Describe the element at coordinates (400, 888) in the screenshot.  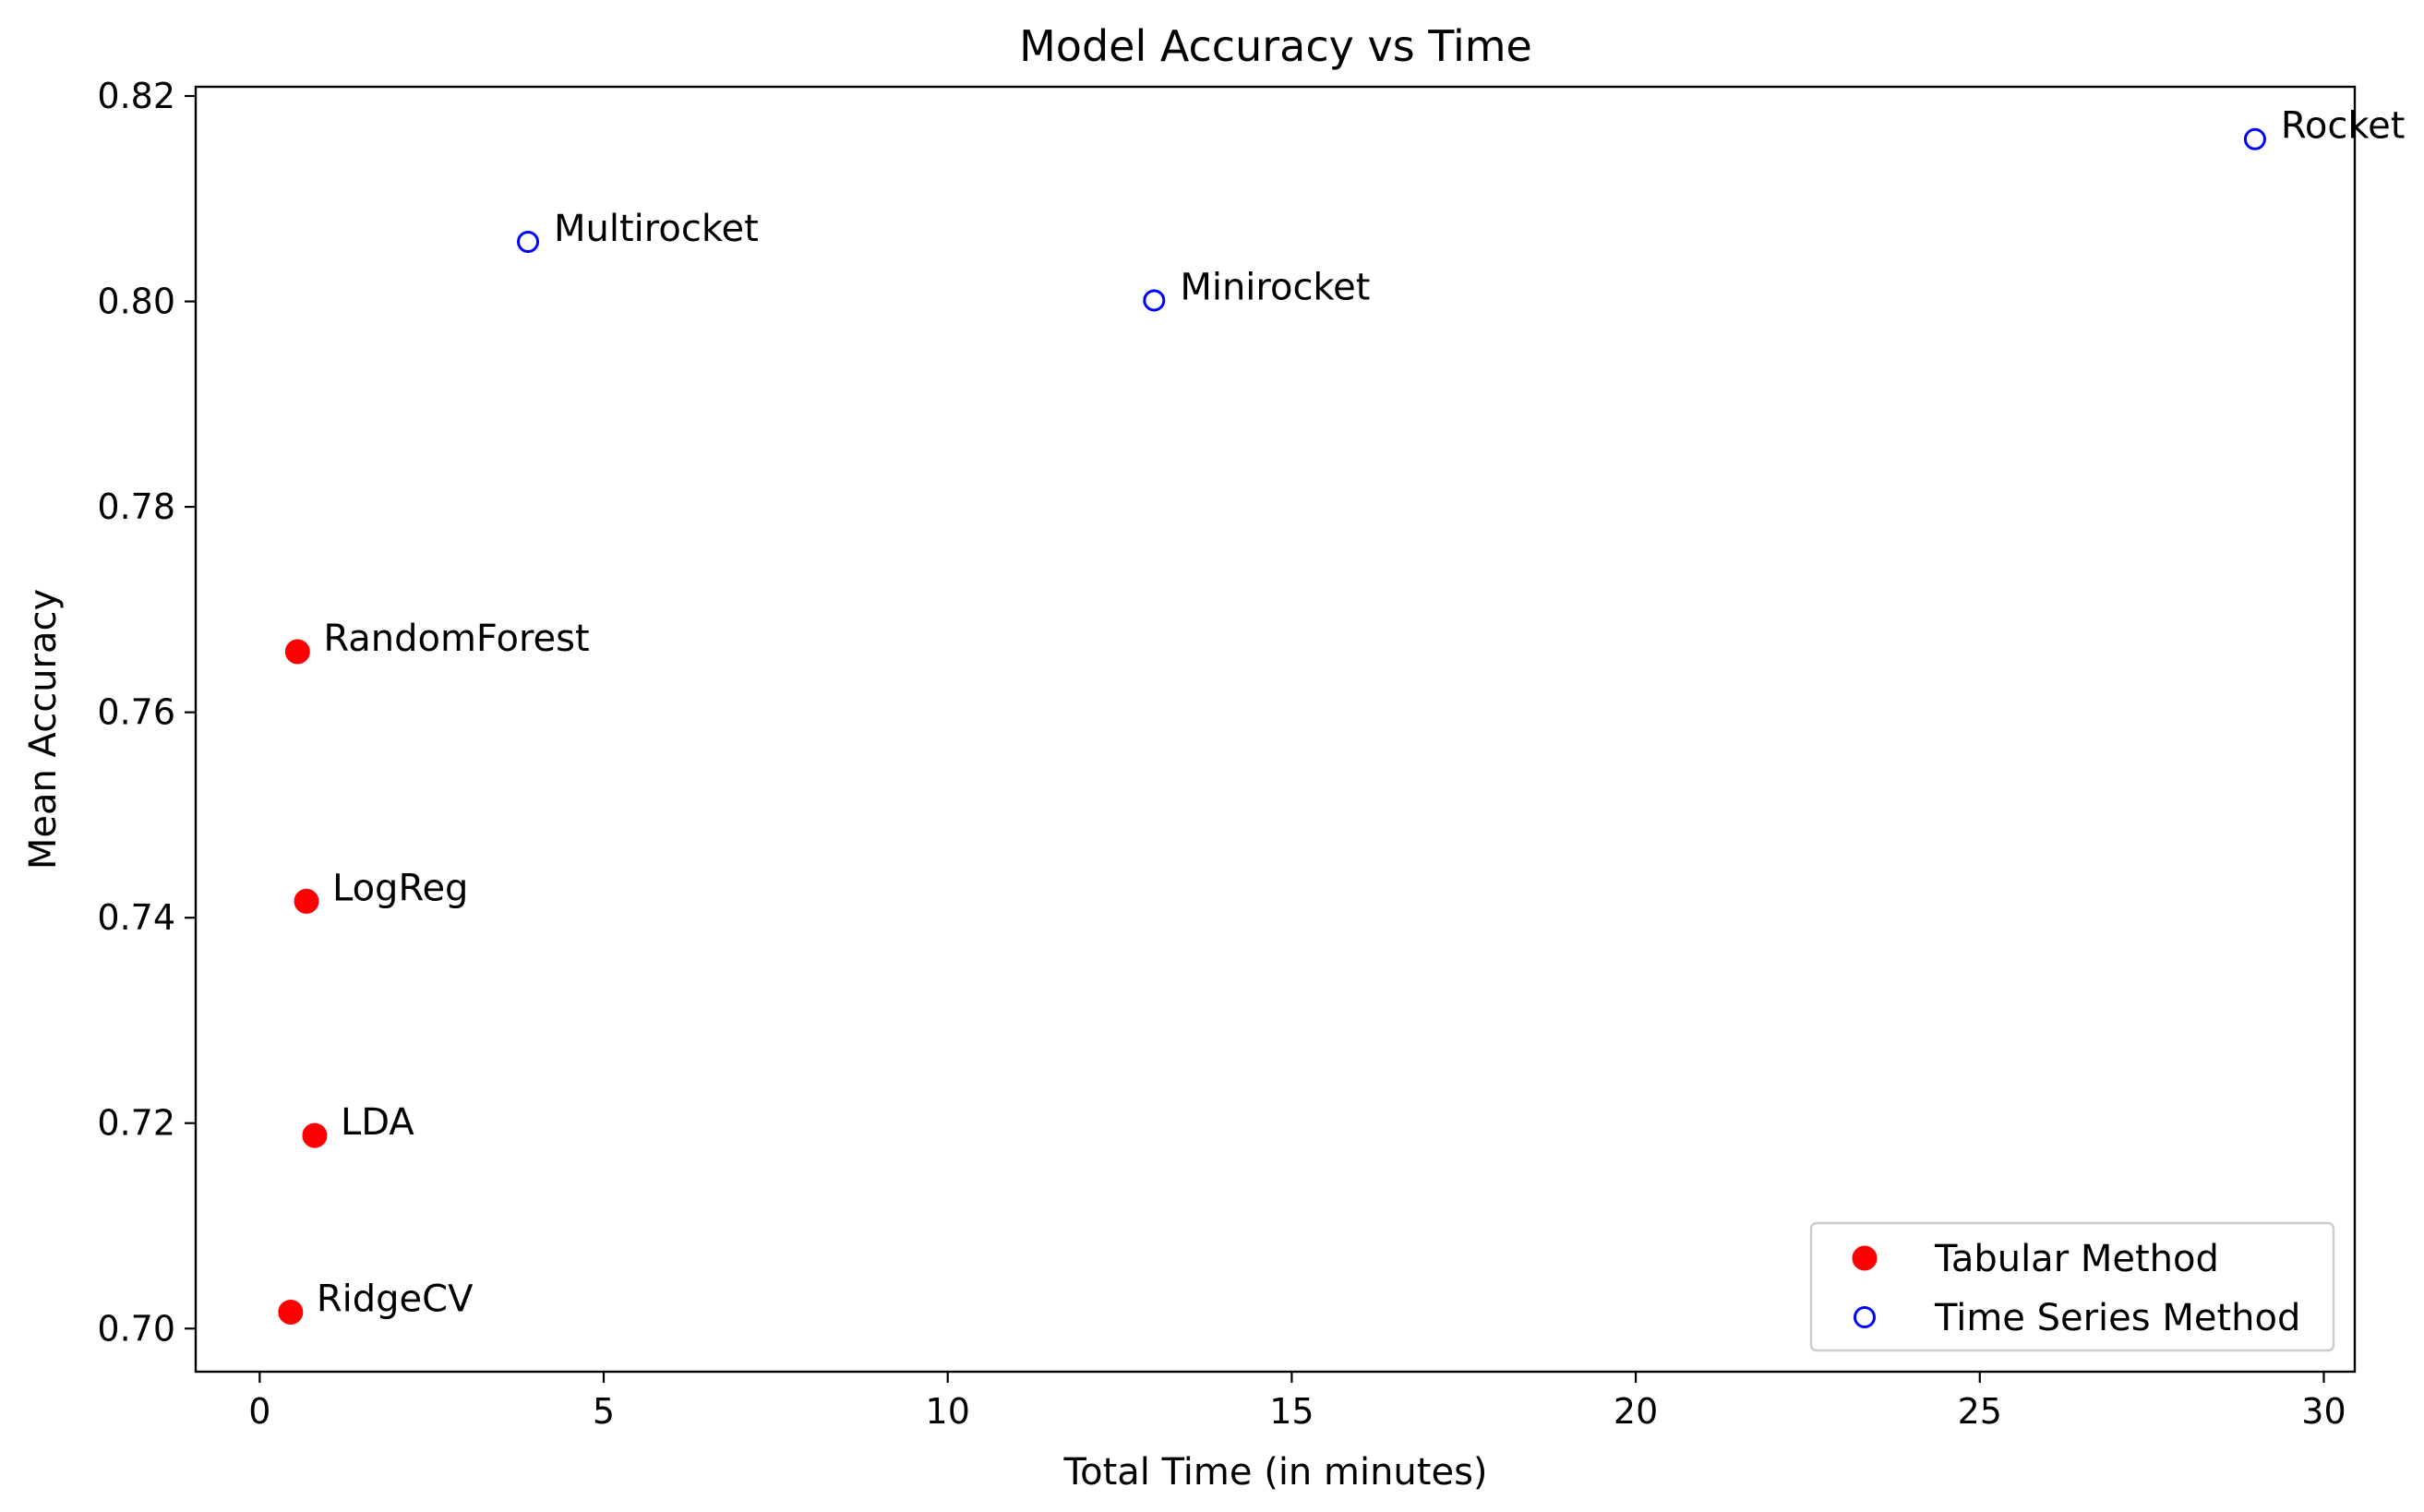
I see `point-label-logreg: LogReg` at that location.